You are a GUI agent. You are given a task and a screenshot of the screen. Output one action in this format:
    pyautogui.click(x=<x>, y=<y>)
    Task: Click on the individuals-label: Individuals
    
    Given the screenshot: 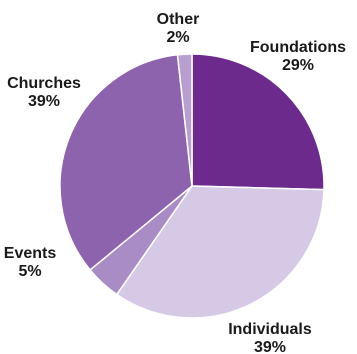 What is the action you would take?
    pyautogui.click(x=270, y=329)
    